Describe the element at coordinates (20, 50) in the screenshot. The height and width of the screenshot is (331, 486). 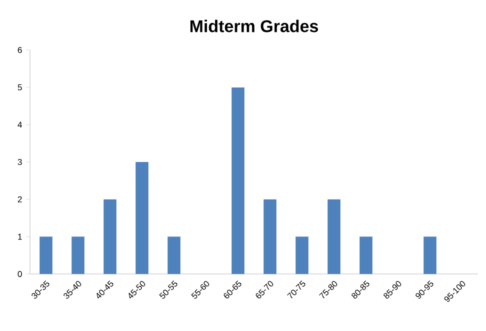
I see `y-tick-label: 6` at that location.